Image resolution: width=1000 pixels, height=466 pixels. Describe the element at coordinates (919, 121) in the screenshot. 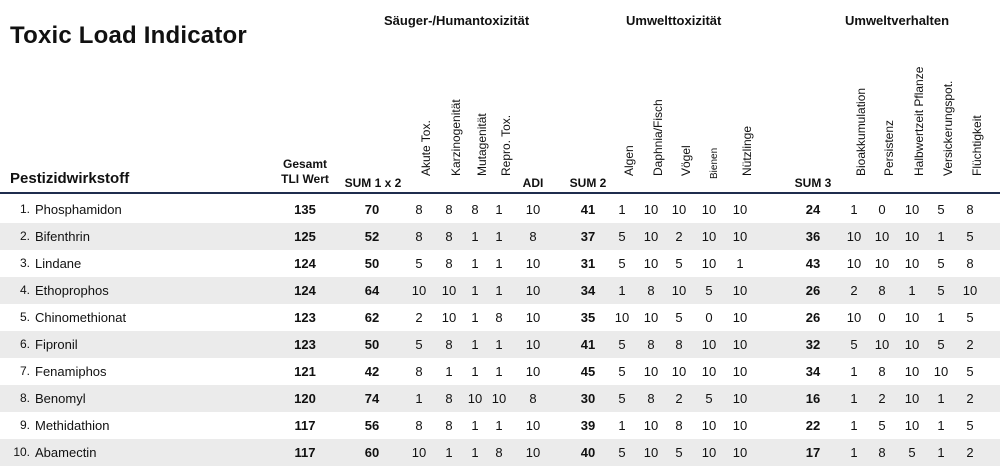

I see `column-header-halbwertzeit-pflanze: Halbwertzeit Pflanze` at that location.